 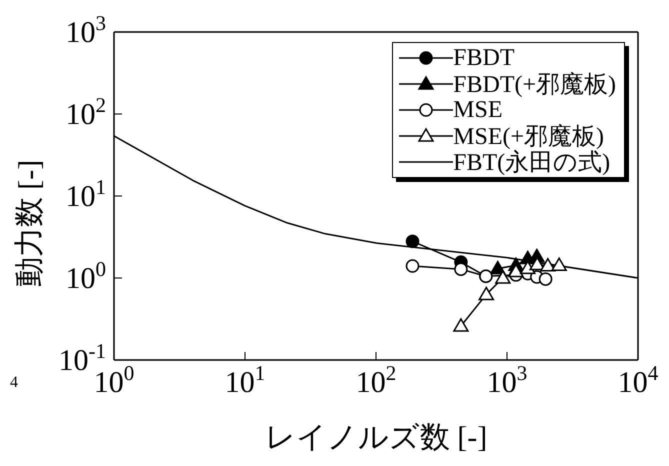 What do you see at coordinates (86, 276) in the screenshot?
I see `y-tick-label: 10$^{0}$` at bounding box center [86, 276].